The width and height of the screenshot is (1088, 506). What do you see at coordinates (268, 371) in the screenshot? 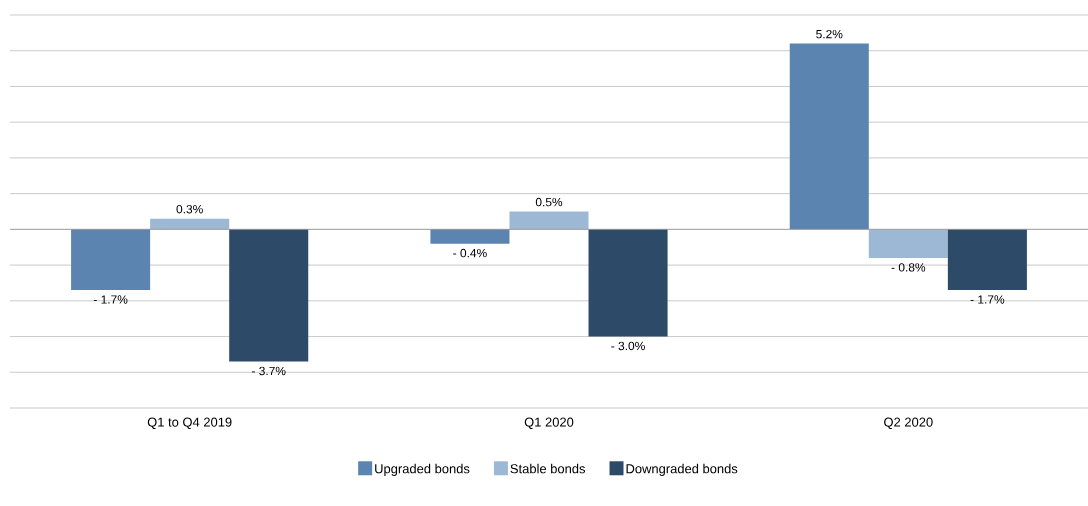
I see `data-label: - 3.7%` at bounding box center [268, 371].